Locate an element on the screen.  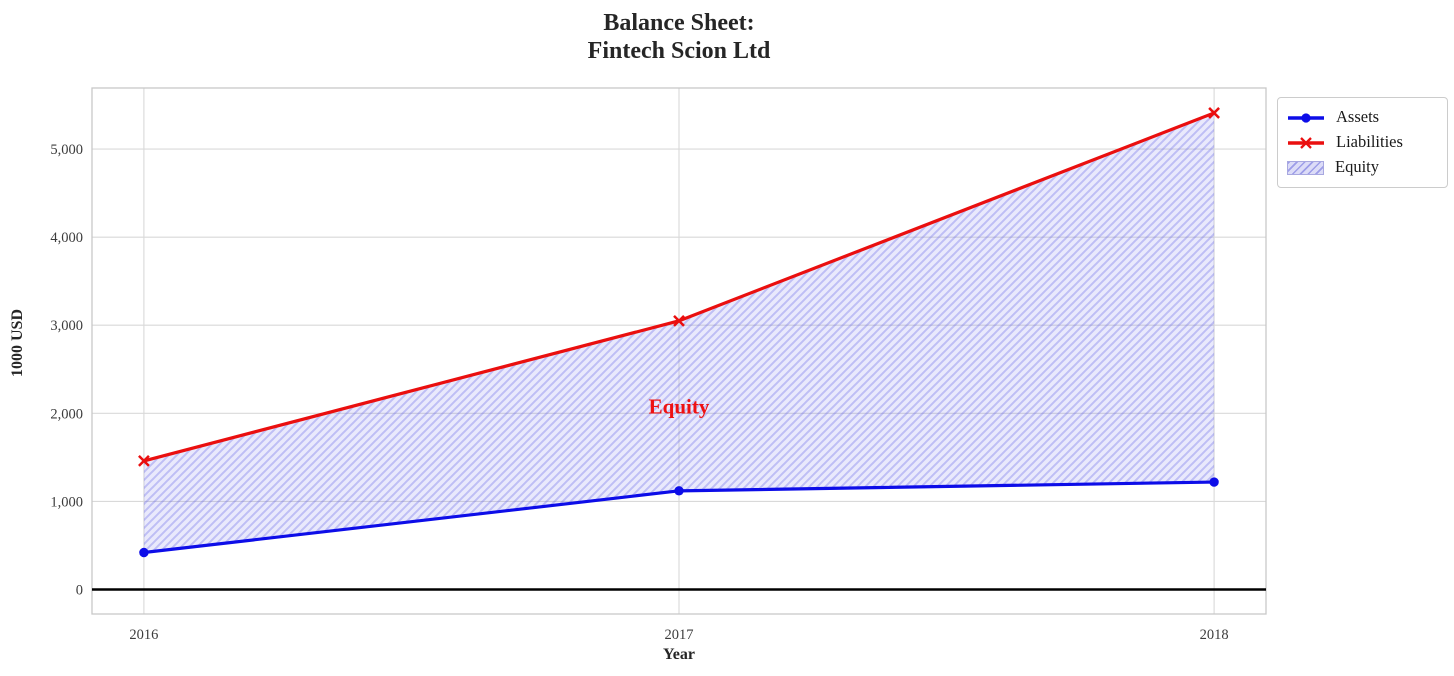
assets-line-swatch-icon is located at coordinates (1306, 117).